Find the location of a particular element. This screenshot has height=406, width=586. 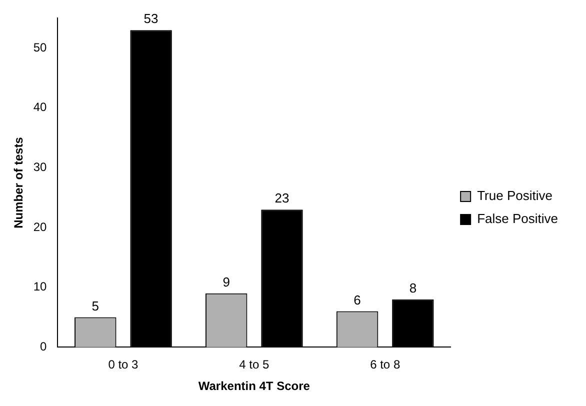

data-label: 53 is located at coordinates (151, 18).